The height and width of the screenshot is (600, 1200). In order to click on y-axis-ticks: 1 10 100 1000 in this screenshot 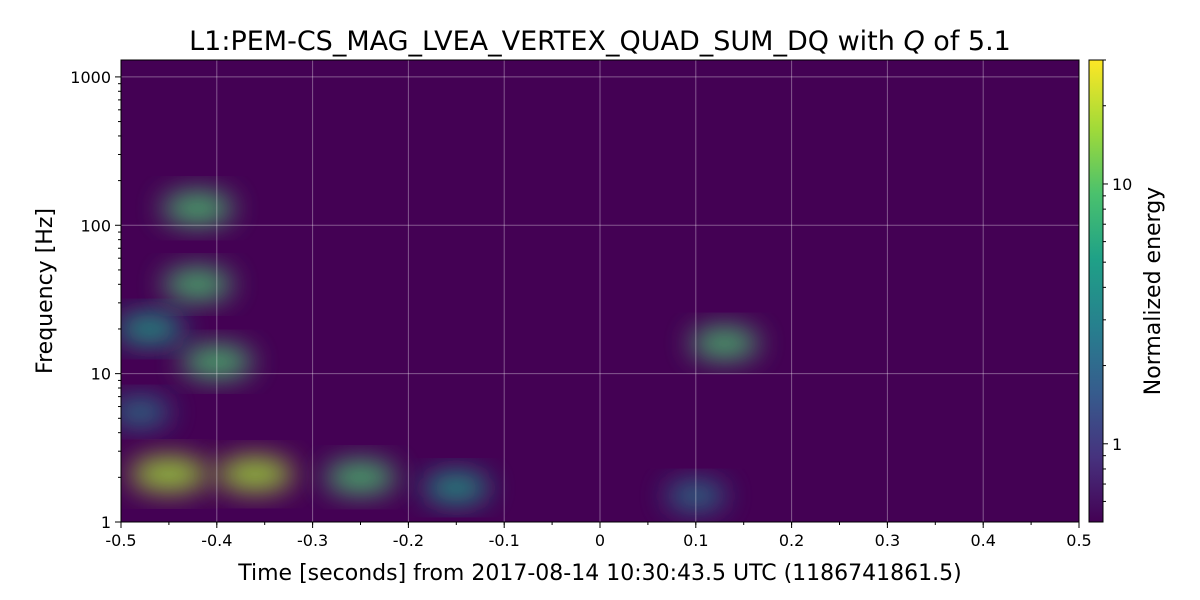, I will do `click(95, 300)`.